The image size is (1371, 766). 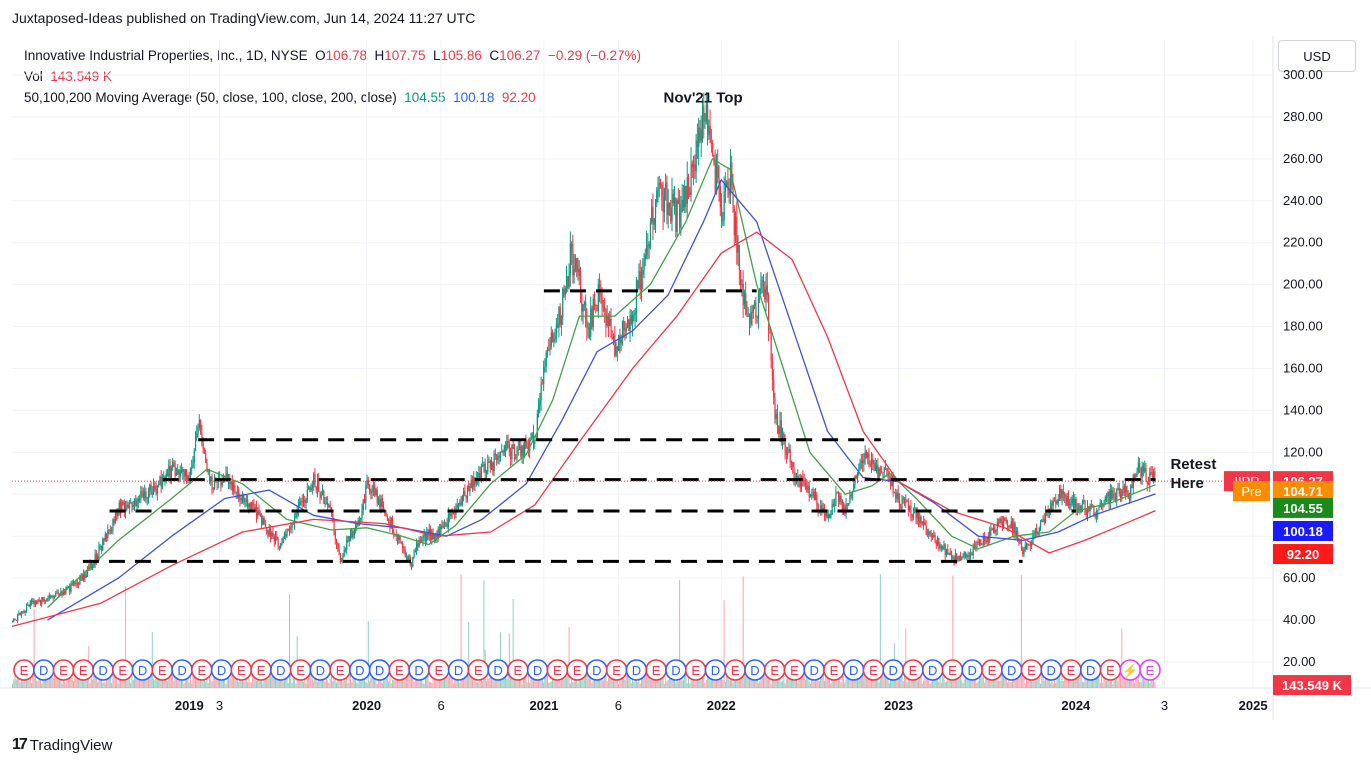 What do you see at coordinates (1186, 483) in the screenshot?
I see `annotation-text: Here` at bounding box center [1186, 483].